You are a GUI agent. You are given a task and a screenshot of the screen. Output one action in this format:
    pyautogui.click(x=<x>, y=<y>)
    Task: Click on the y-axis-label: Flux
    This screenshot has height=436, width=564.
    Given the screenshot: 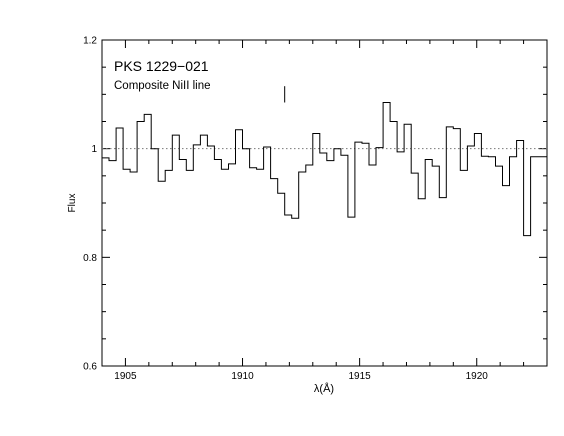 What is the action you would take?
    pyautogui.click(x=72, y=203)
    